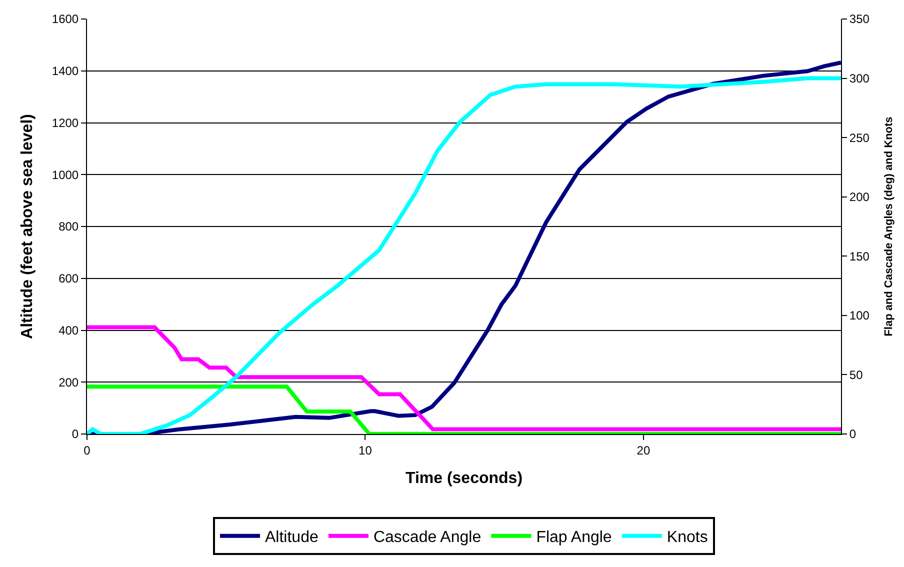 The width and height of the screenshot is (904, 567). What do you see at coordinates (65, 71) in the screenshot?
I see `y-tick-label: 1400` at bounding box center [65, 71].